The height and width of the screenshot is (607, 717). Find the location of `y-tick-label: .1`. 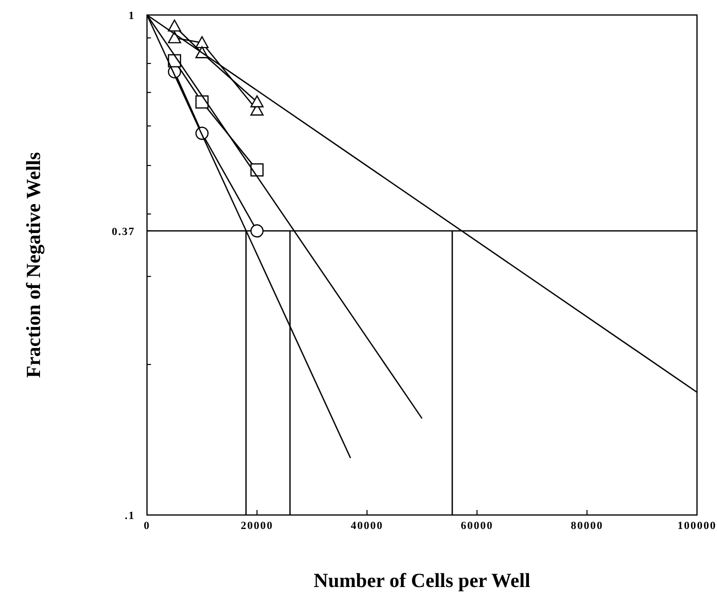

y-tick-label: .1 is located at coordinates (129, 516).